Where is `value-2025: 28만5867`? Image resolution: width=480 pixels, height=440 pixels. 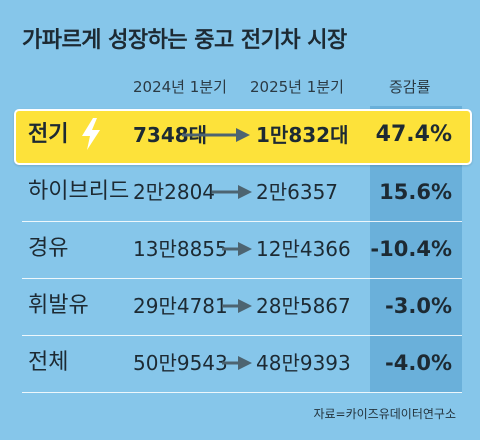
value-2025: 28만5867 is located at coordinates (303, 306).